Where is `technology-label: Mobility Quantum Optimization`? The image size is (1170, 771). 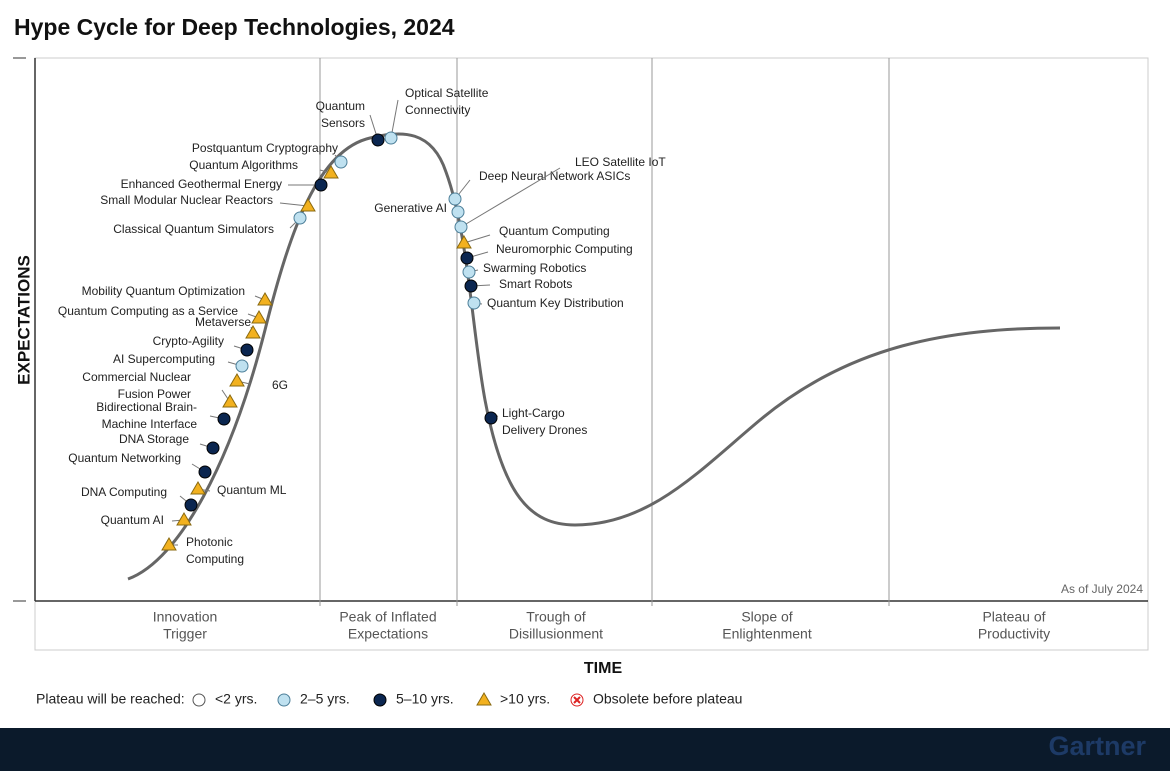 technology-label: Mobility Quantum Optimization is located at coordinates (163, 291).